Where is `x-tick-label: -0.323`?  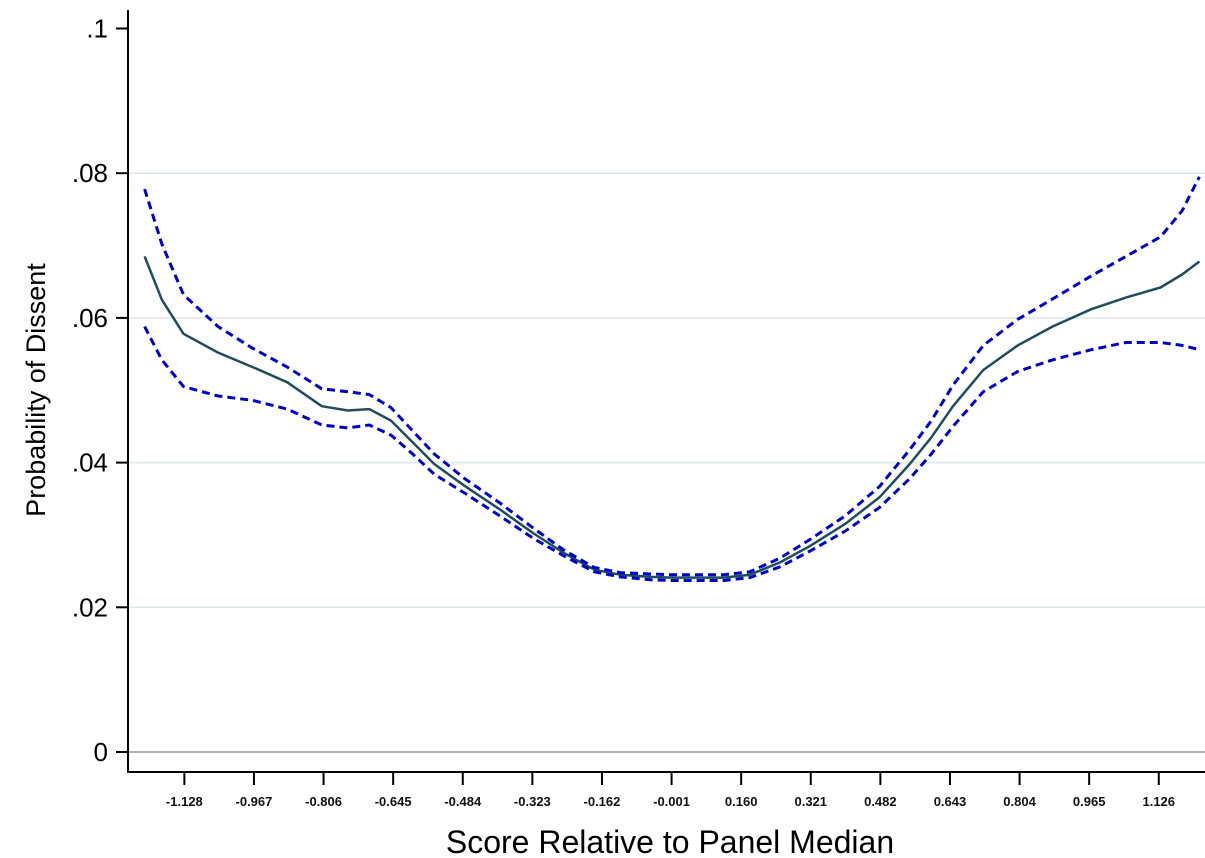 x-tick-label: -0.323 is located at coordinates (532, 801).